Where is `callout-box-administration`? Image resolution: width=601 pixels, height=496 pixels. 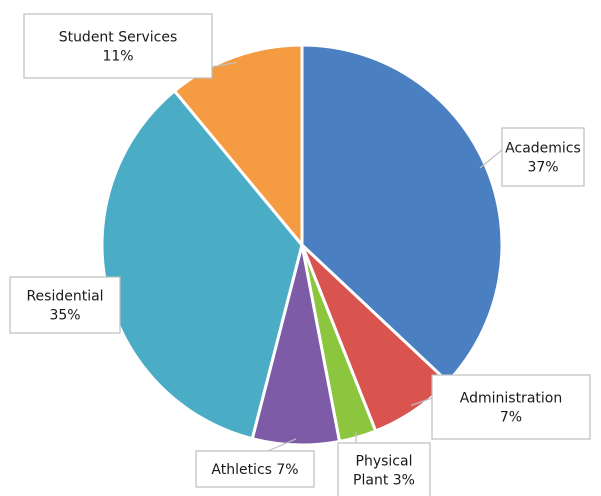 callout-box-administration is located at coordinates (511, 407).